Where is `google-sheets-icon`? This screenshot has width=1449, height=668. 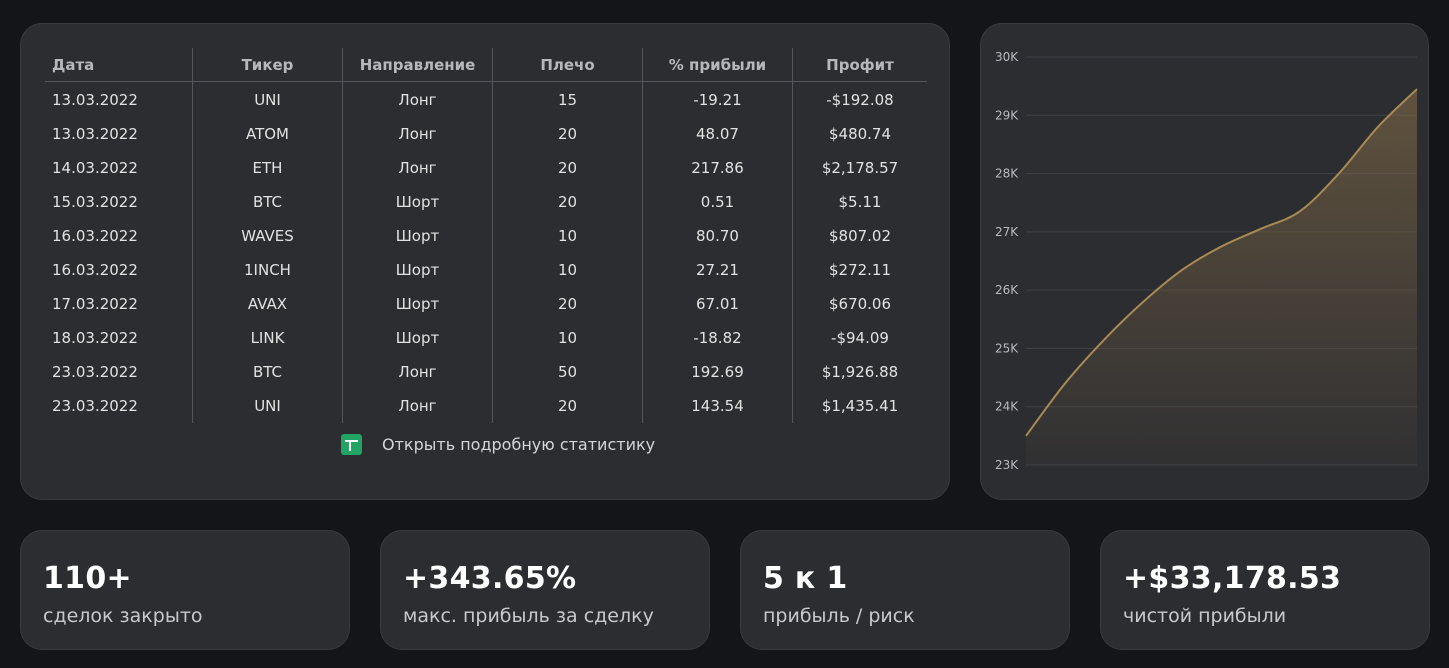 google-sheets-icon is located at coordinates (351, 444).